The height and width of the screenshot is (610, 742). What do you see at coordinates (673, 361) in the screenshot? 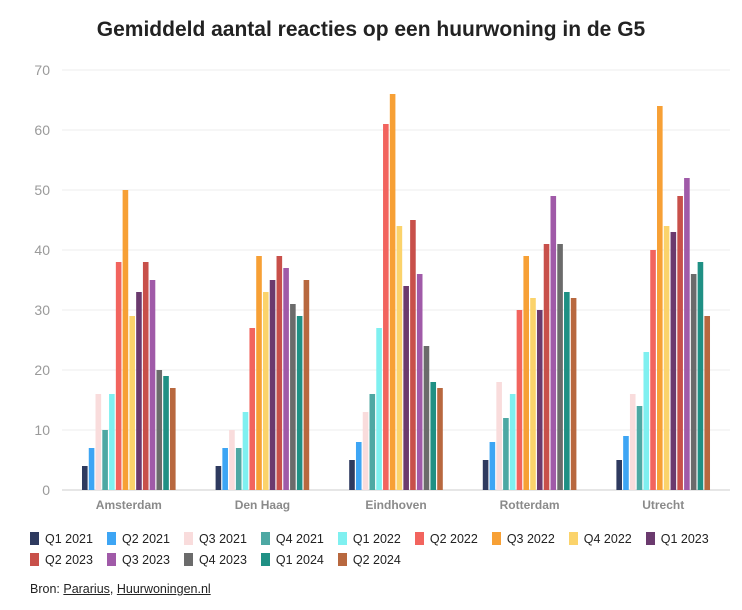
I see `bar-q1-2023-utrecht` at bounding box center [673, 361].